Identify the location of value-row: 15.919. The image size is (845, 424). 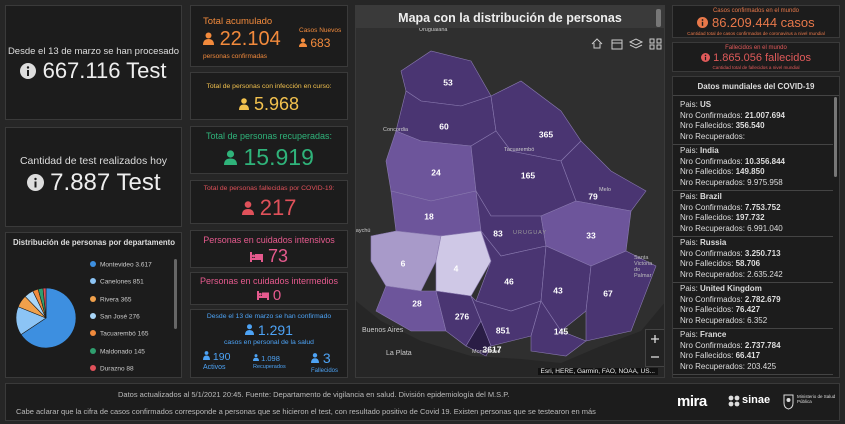
(269, 157).